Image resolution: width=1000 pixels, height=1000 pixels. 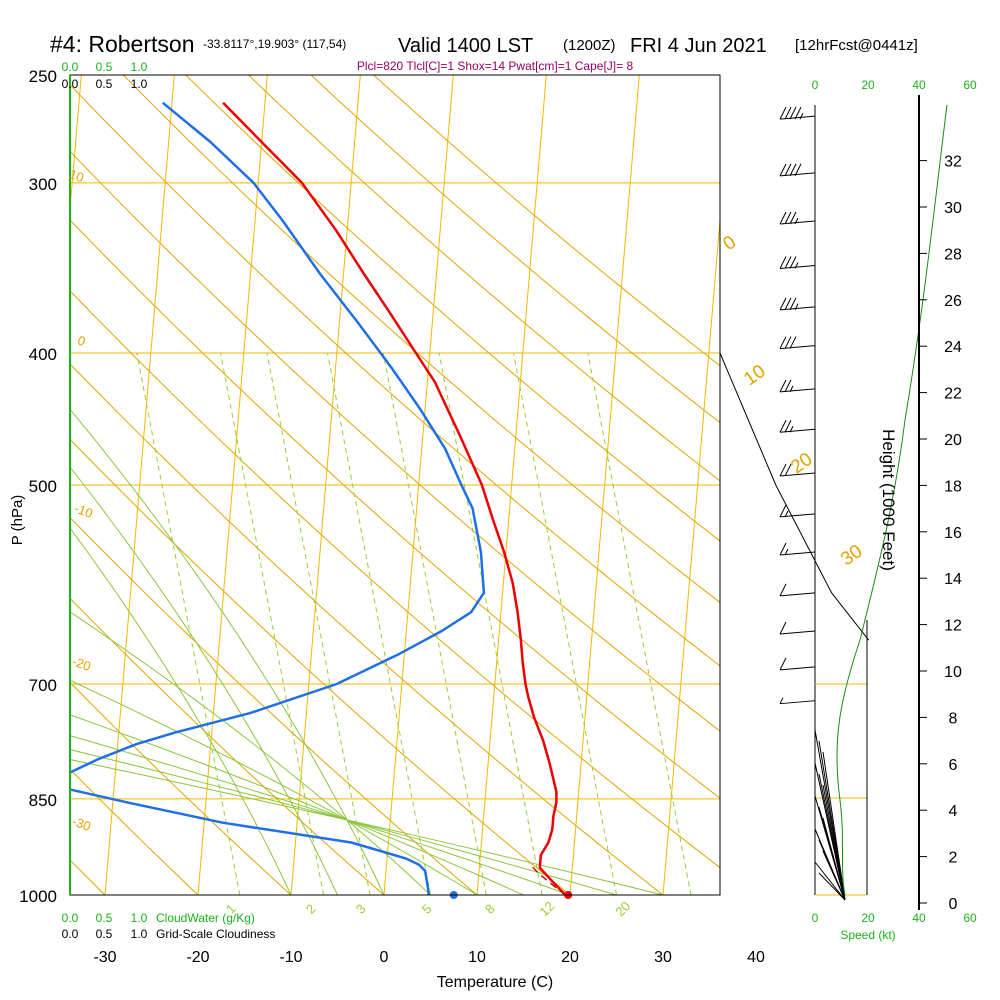 I want to click on temperature-tick-label: 10, so click(x=477, y=957).